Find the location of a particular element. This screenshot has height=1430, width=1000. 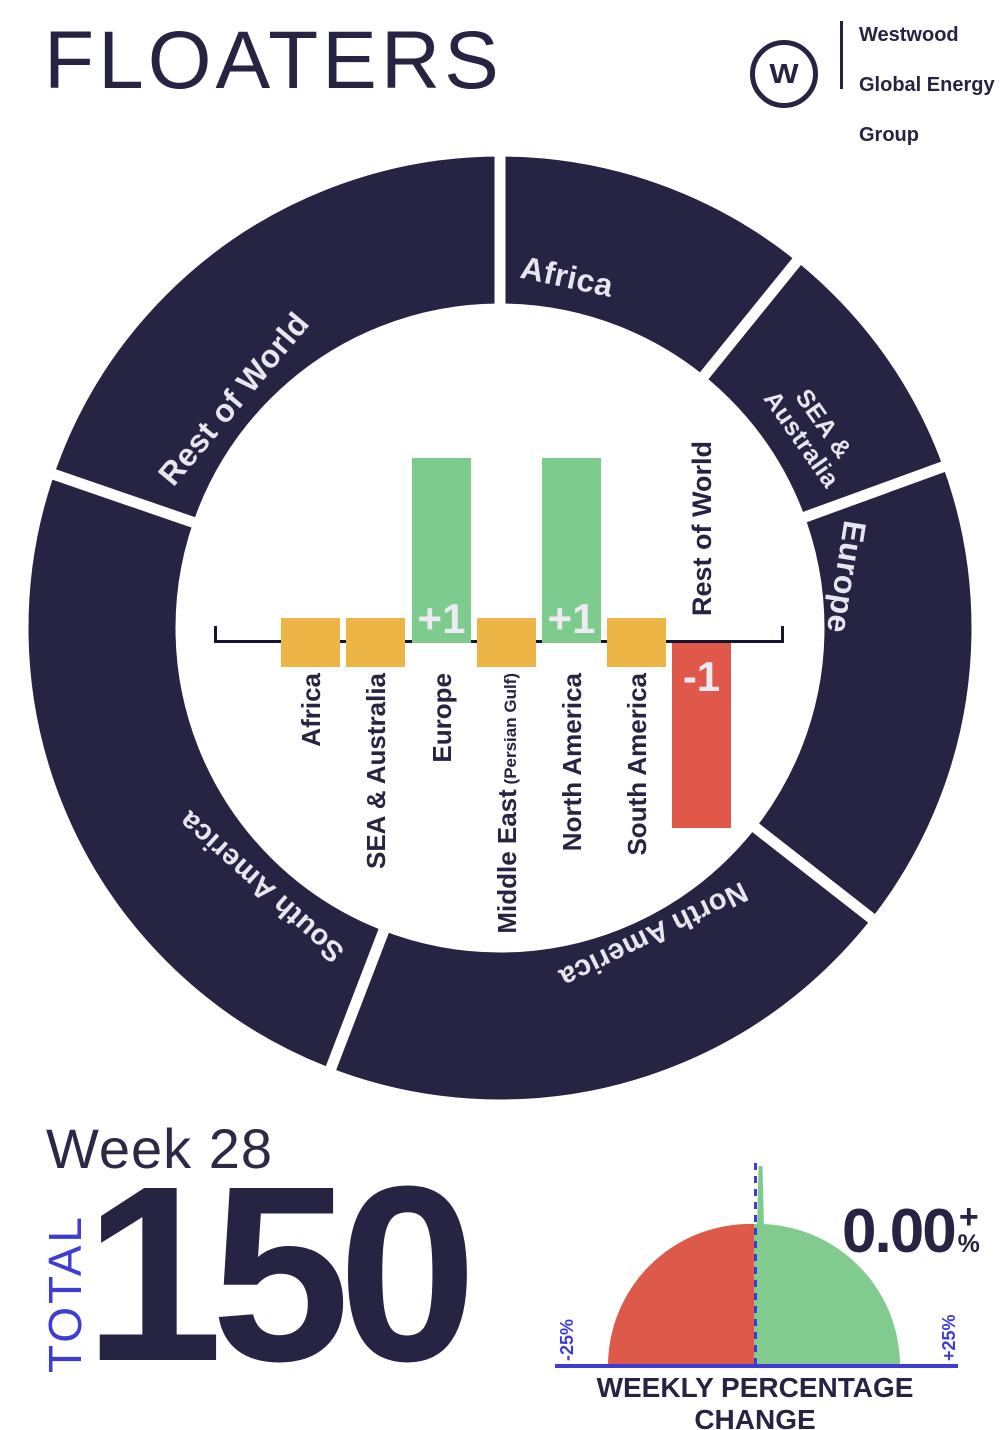

total-value: 150 is located at coordinates (280, 1273).